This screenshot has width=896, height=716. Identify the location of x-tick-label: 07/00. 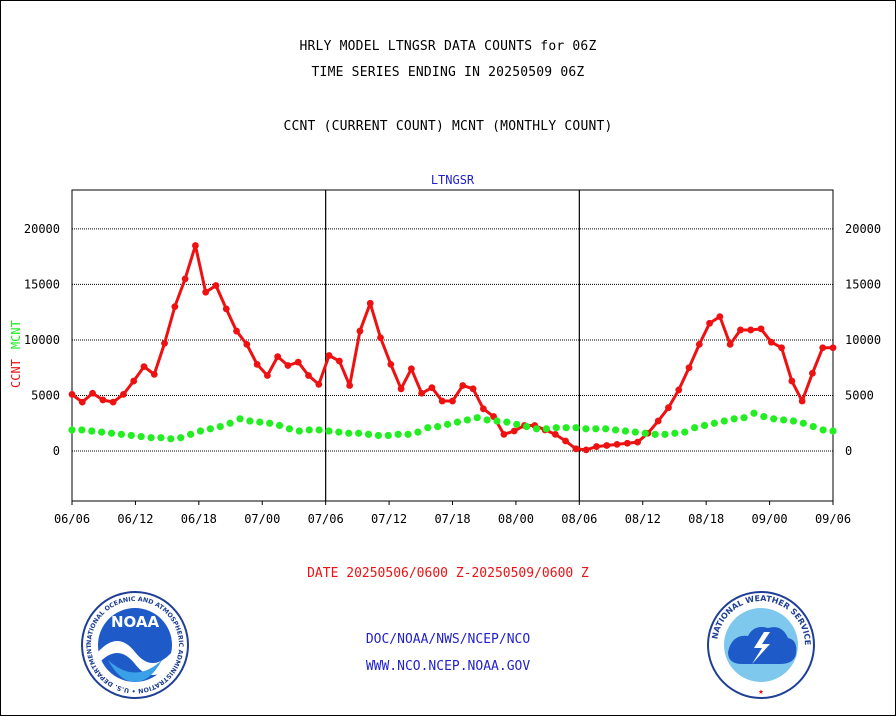
(262, 519).